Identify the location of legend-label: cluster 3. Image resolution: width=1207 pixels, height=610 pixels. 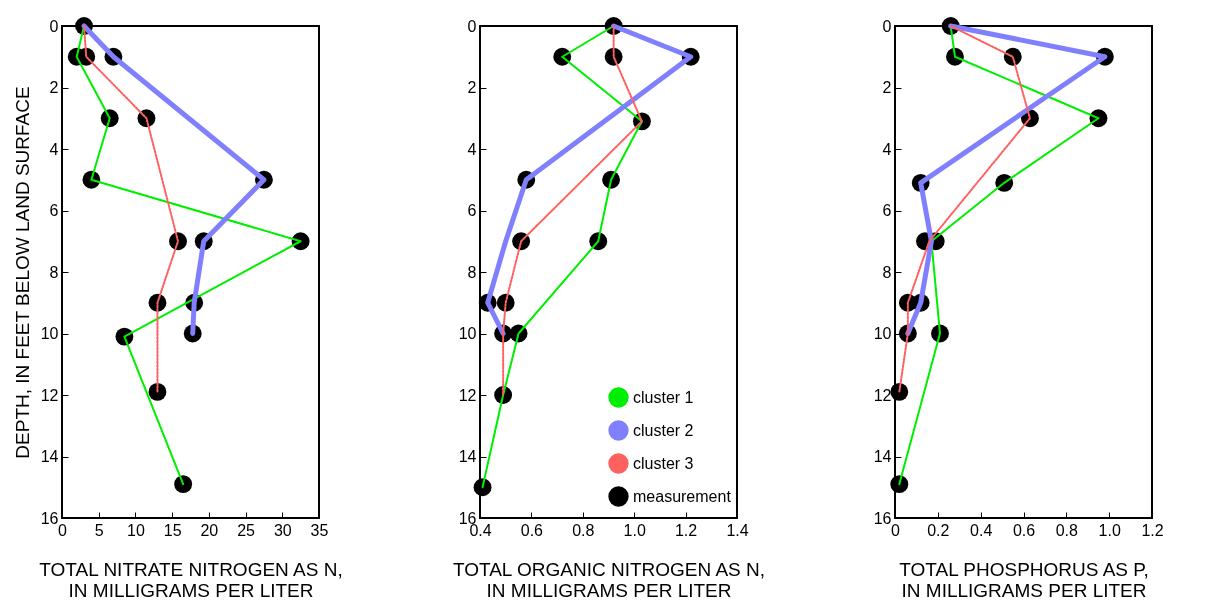
(663, 463).